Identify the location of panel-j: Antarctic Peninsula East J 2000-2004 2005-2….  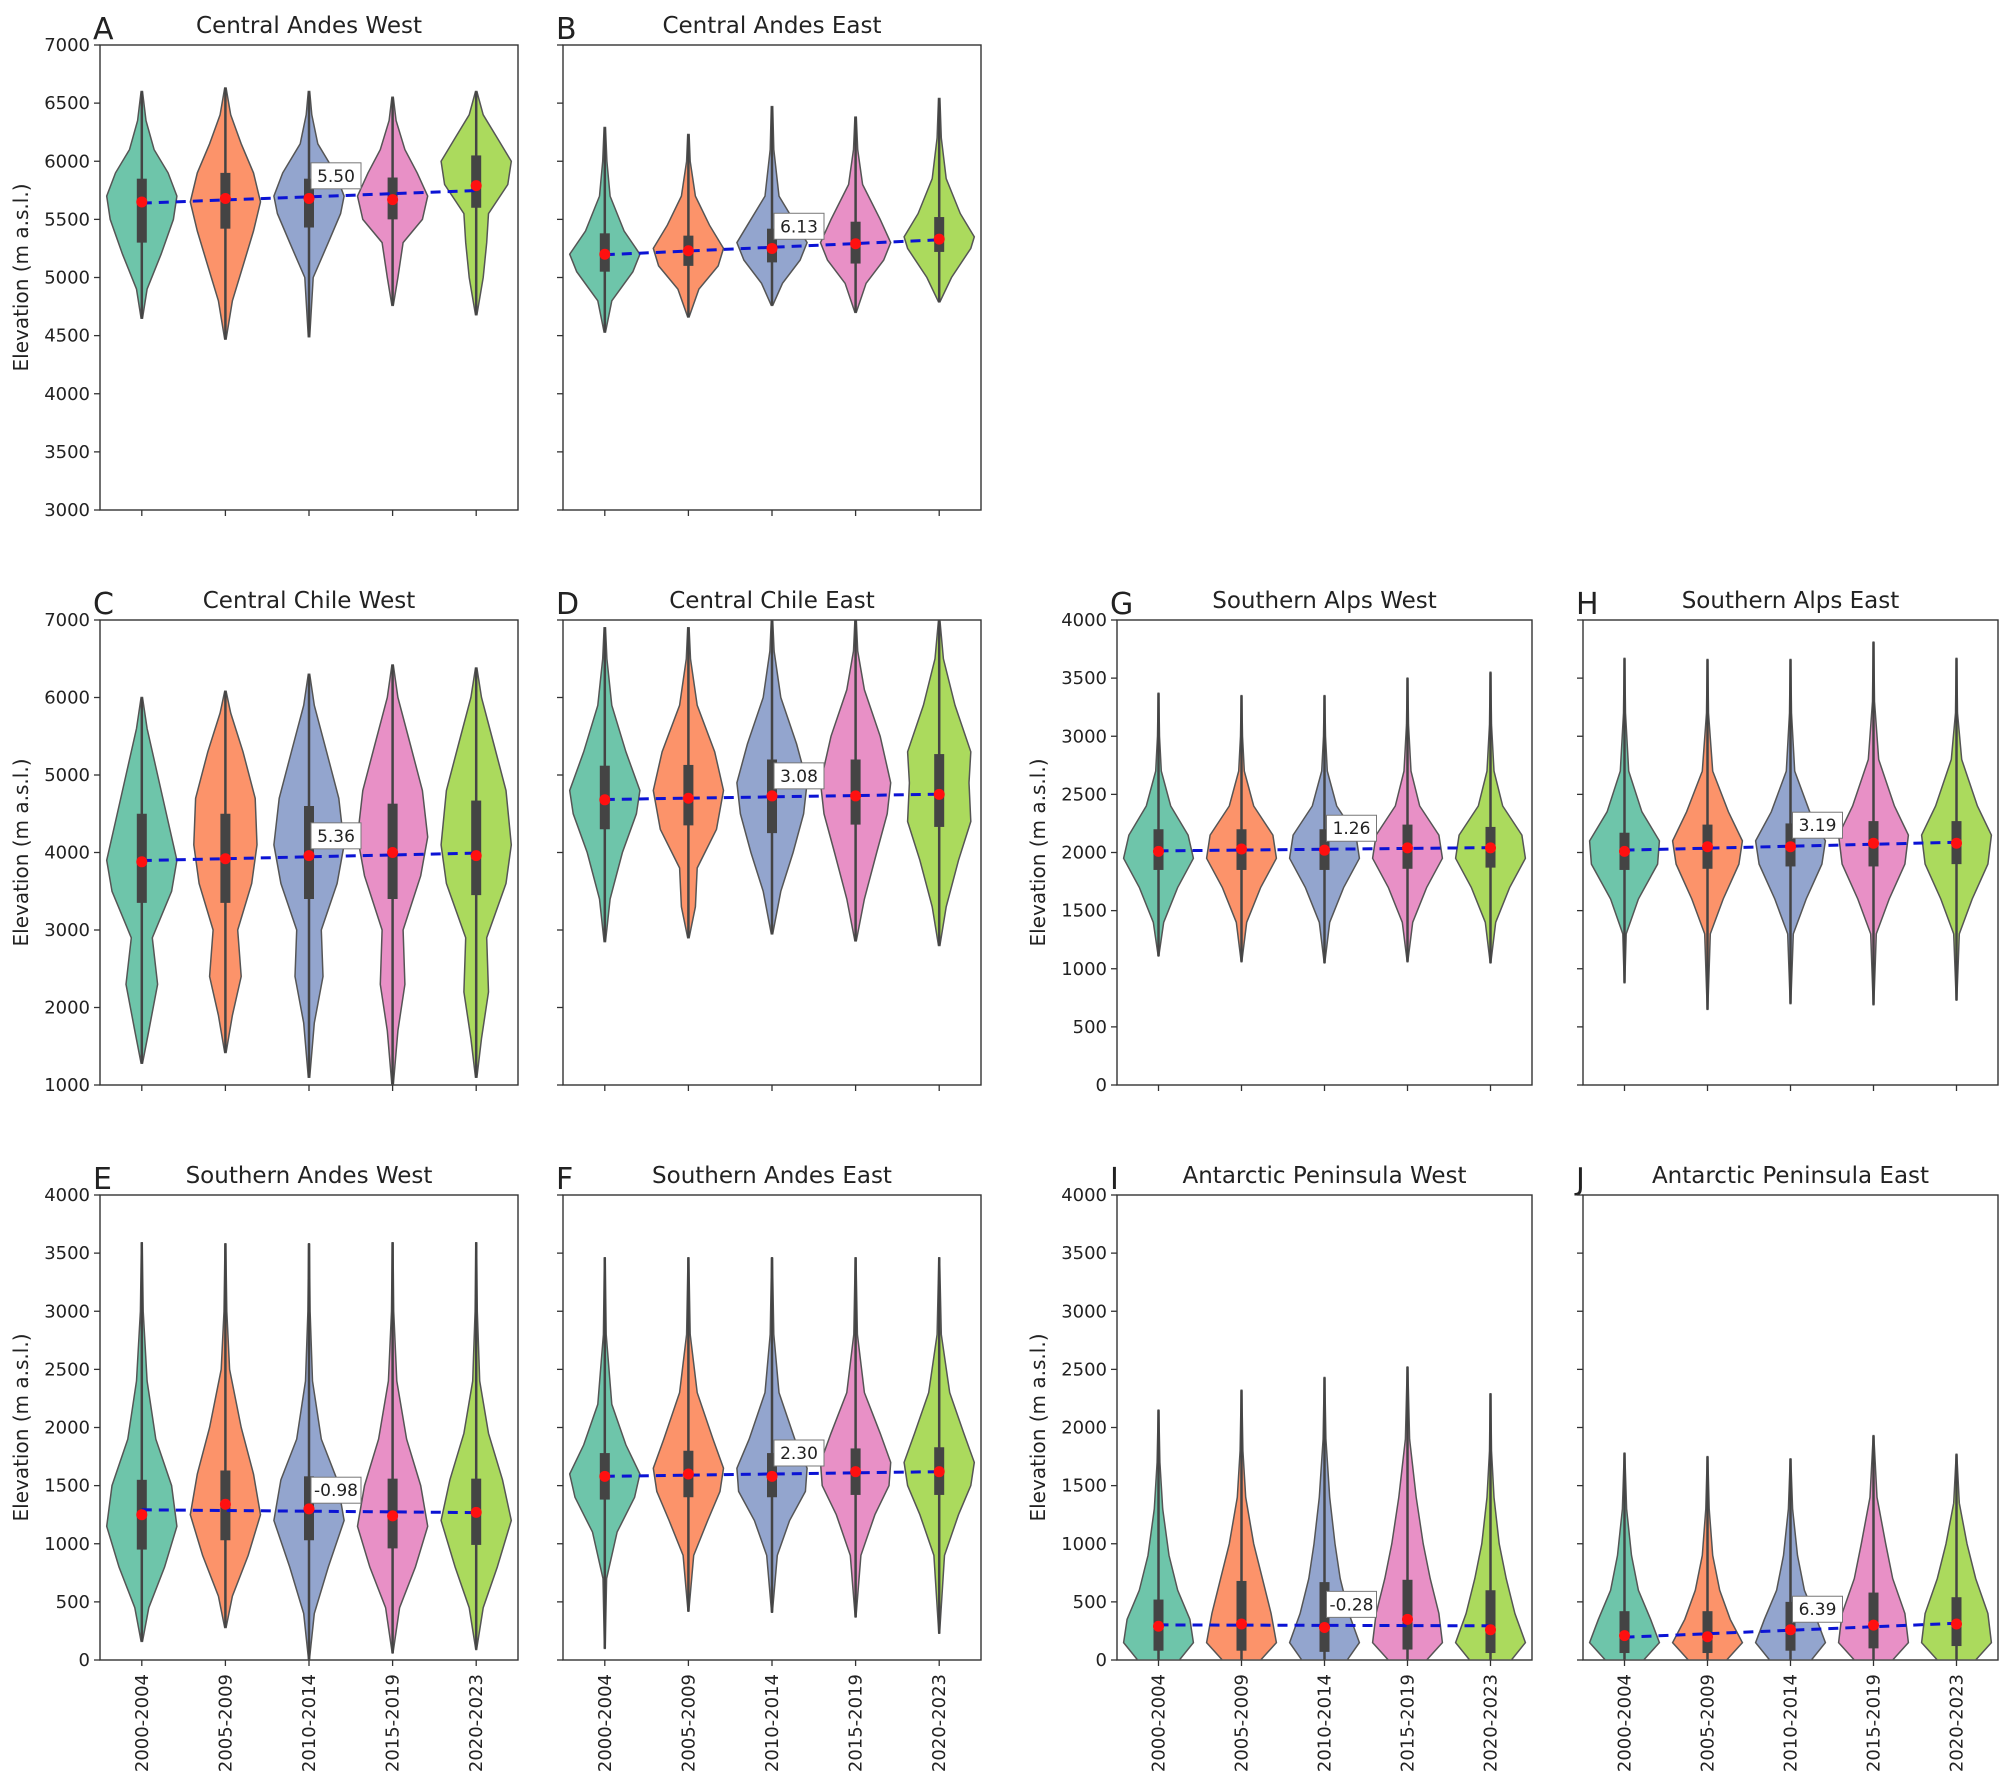
(1786, 1467).